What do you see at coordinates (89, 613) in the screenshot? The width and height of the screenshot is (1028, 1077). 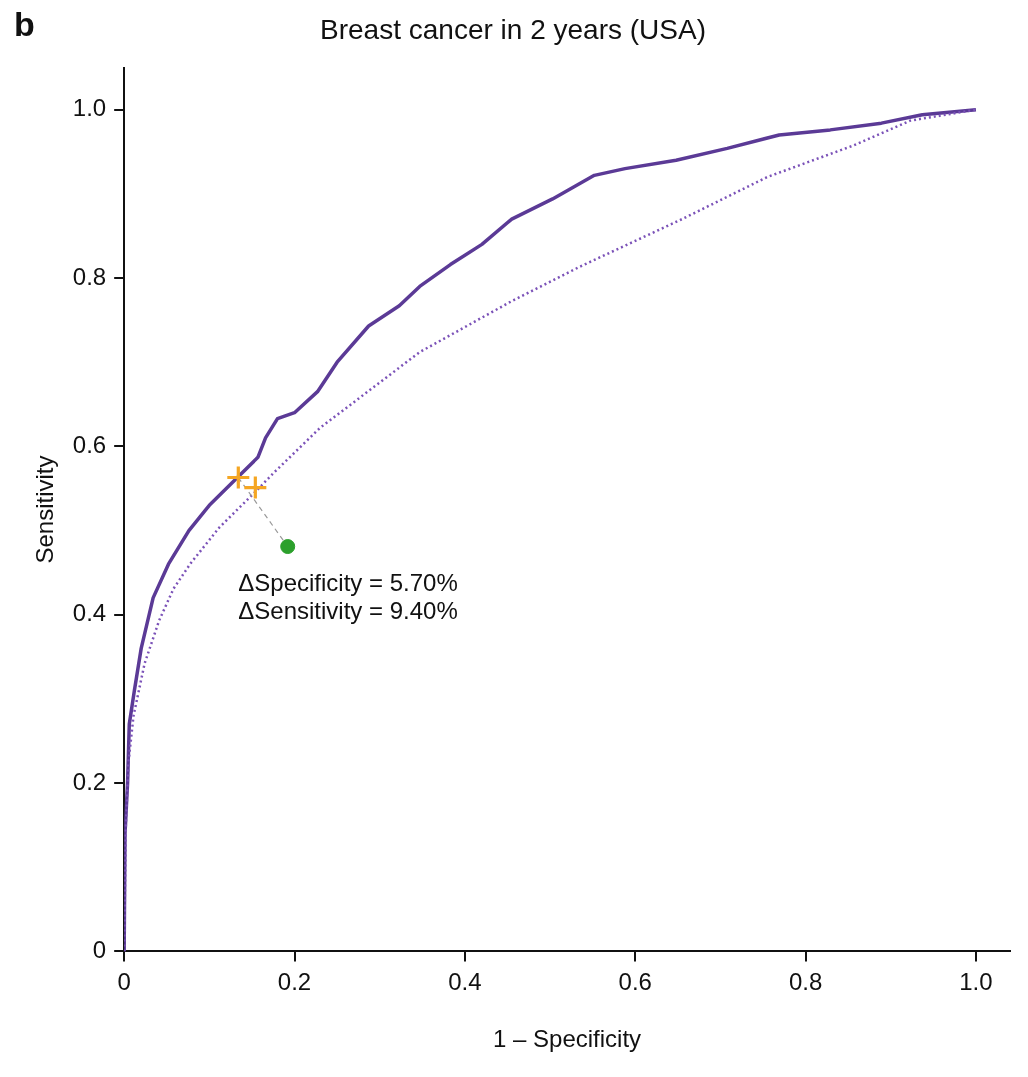 I see `y-tick-label: 0.4` at bounding box center [89, 613].